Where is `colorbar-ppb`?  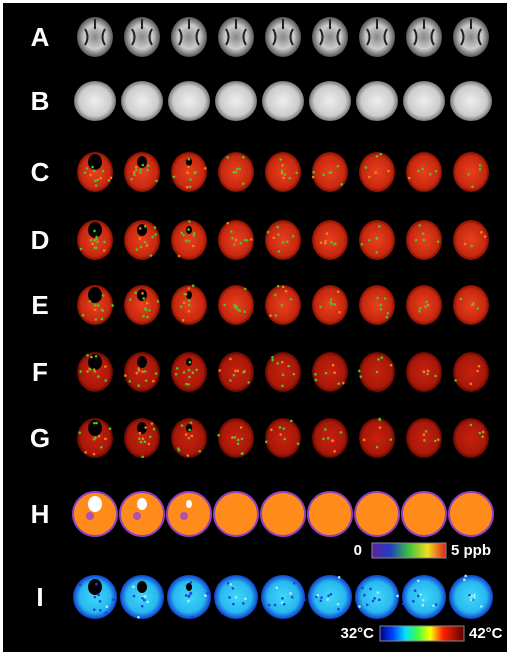 colorbar-ppb is located at coordinates (409, 550).